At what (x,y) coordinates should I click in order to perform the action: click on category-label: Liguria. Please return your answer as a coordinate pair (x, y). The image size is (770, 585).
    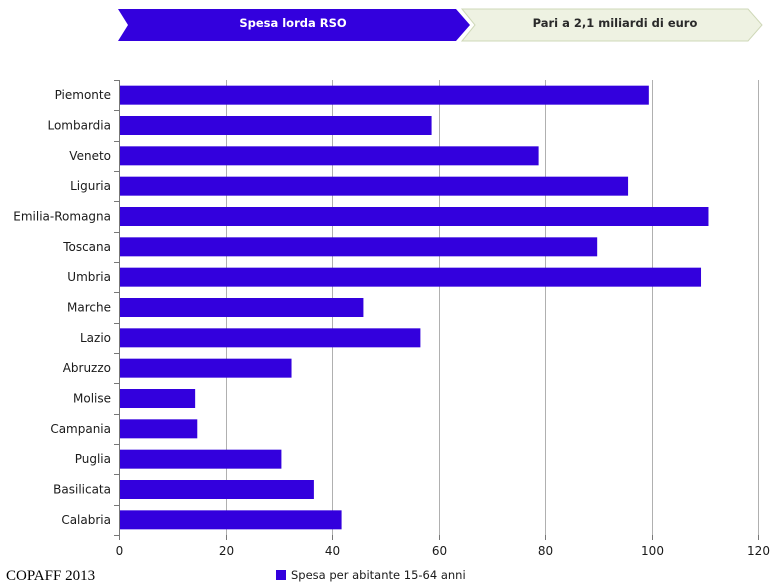
    Looking at the image, I should click on (90, 186).